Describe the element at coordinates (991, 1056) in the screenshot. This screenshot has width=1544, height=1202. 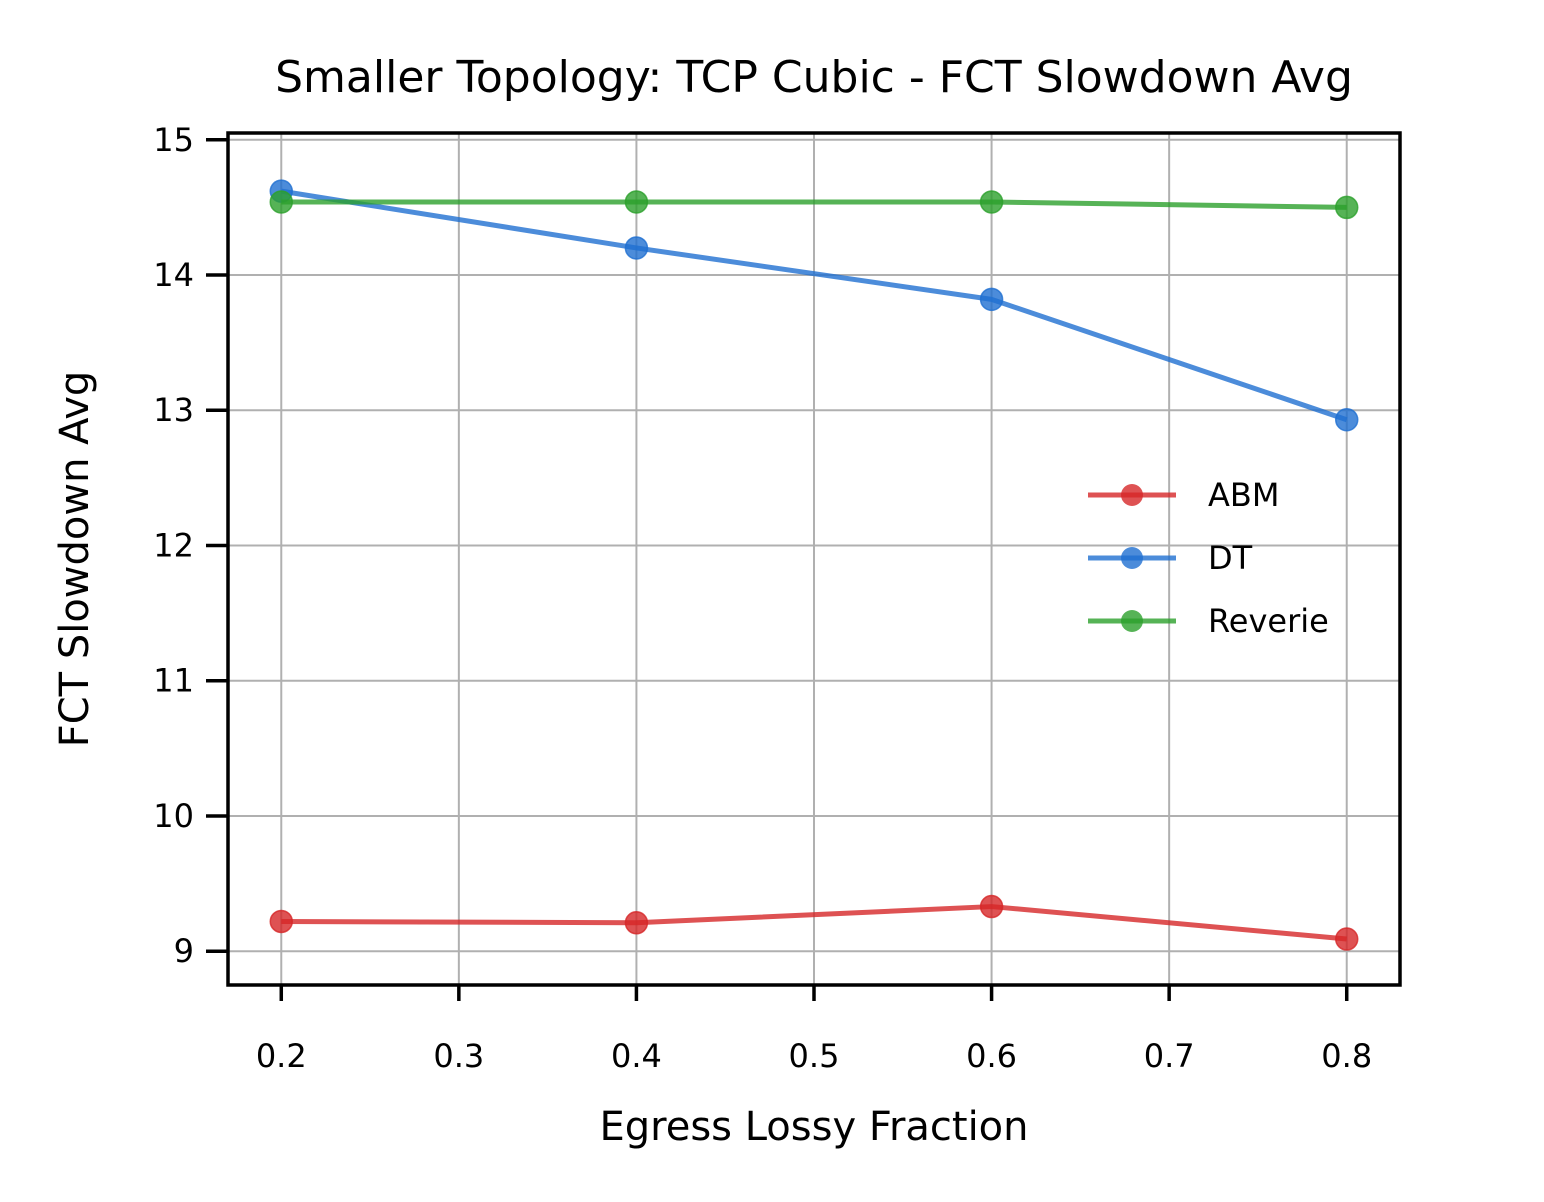
I see `x-tick-label: 0.6` at that location.